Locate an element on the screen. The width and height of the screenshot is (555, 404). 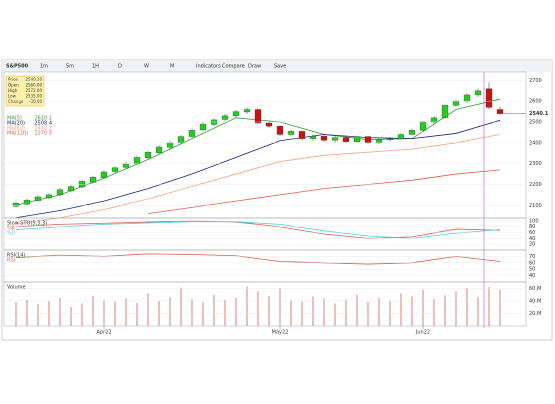
toolbar is located at coordinates (277, 66).